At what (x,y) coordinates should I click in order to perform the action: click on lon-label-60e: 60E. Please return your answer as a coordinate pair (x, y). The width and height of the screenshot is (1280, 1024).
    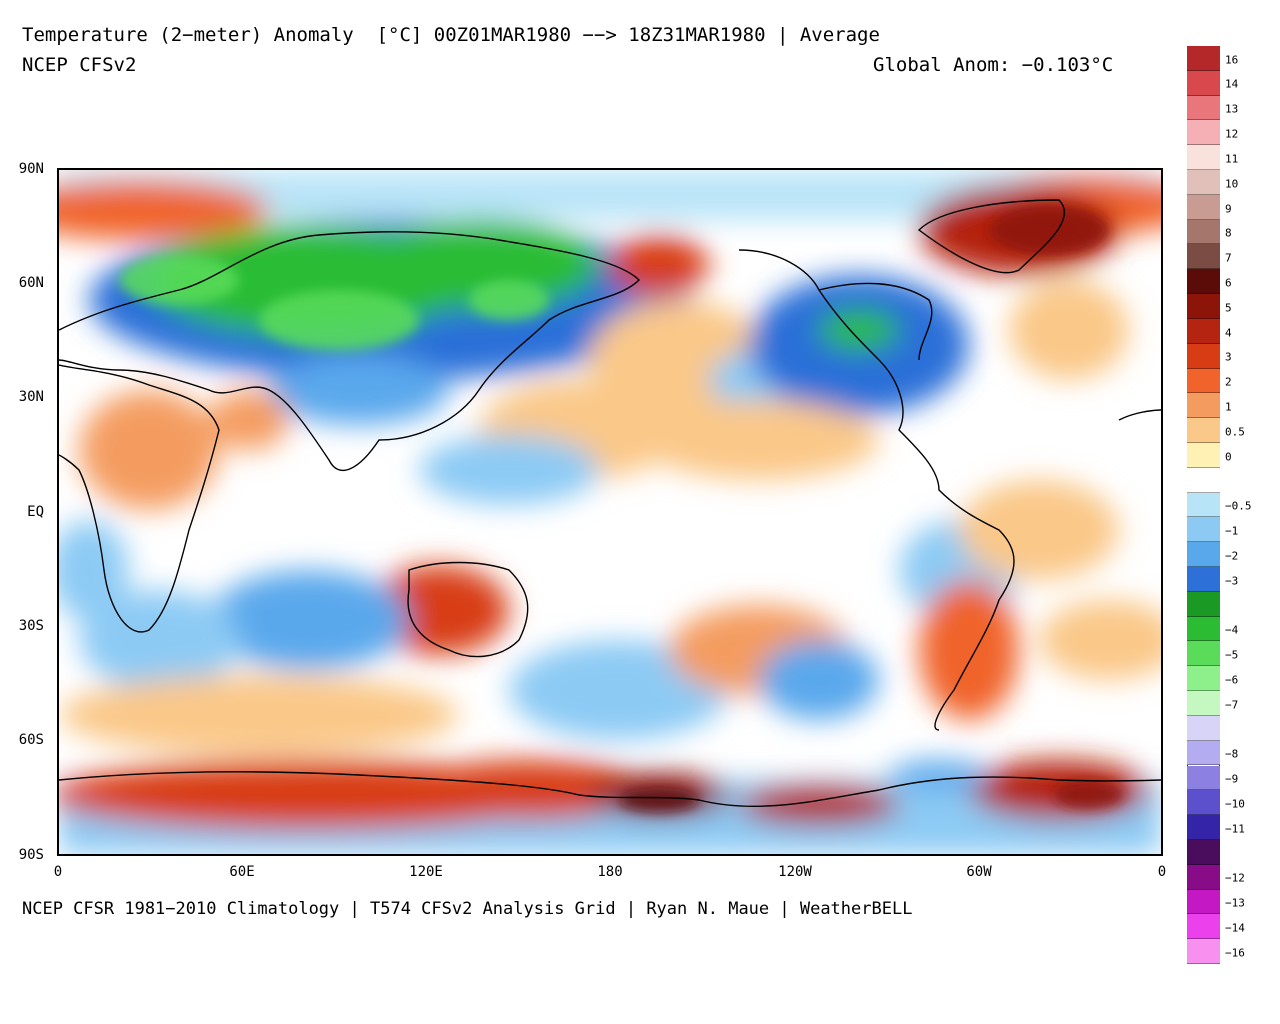
    Looking at the image, I should click on (242, 872).